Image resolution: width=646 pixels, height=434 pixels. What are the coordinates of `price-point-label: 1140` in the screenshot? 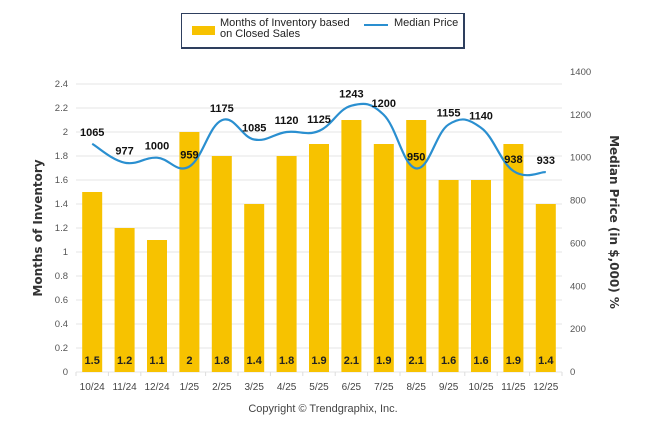 It's located at (481, 117).